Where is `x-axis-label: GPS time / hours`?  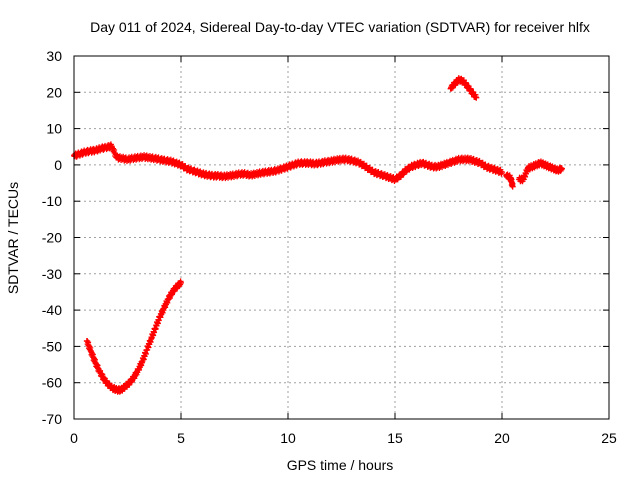
x-axis-label: GPS time / hours is located at coordinates (340, 465).